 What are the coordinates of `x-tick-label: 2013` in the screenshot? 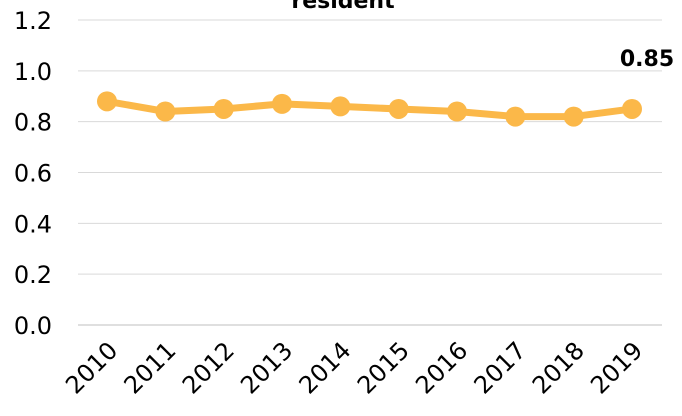 It's located at (266, 367).